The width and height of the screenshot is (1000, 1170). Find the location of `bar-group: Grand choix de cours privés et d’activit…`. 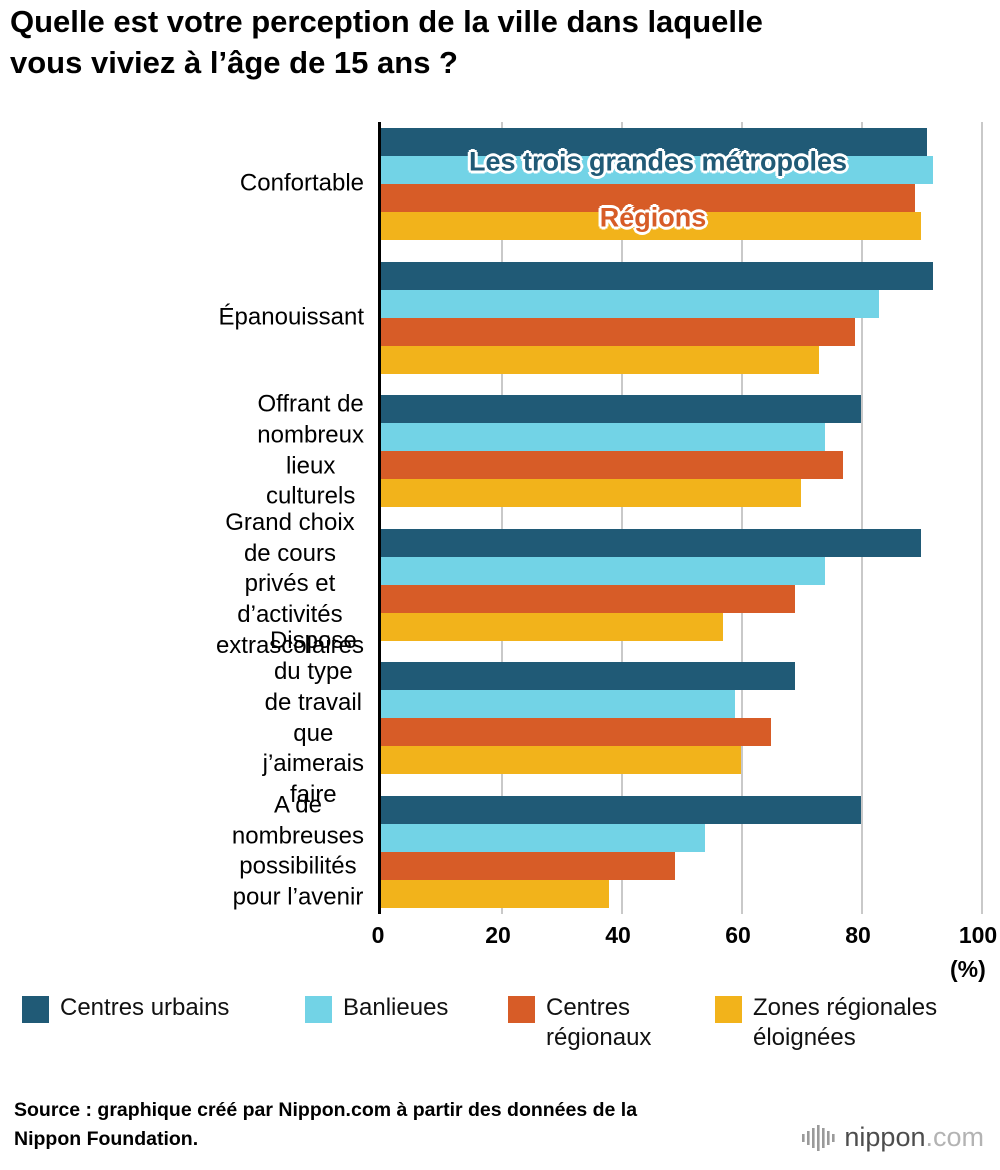

bar-group: Grand choix de cours privés et d’activit… is located at coordinates (599, 584).